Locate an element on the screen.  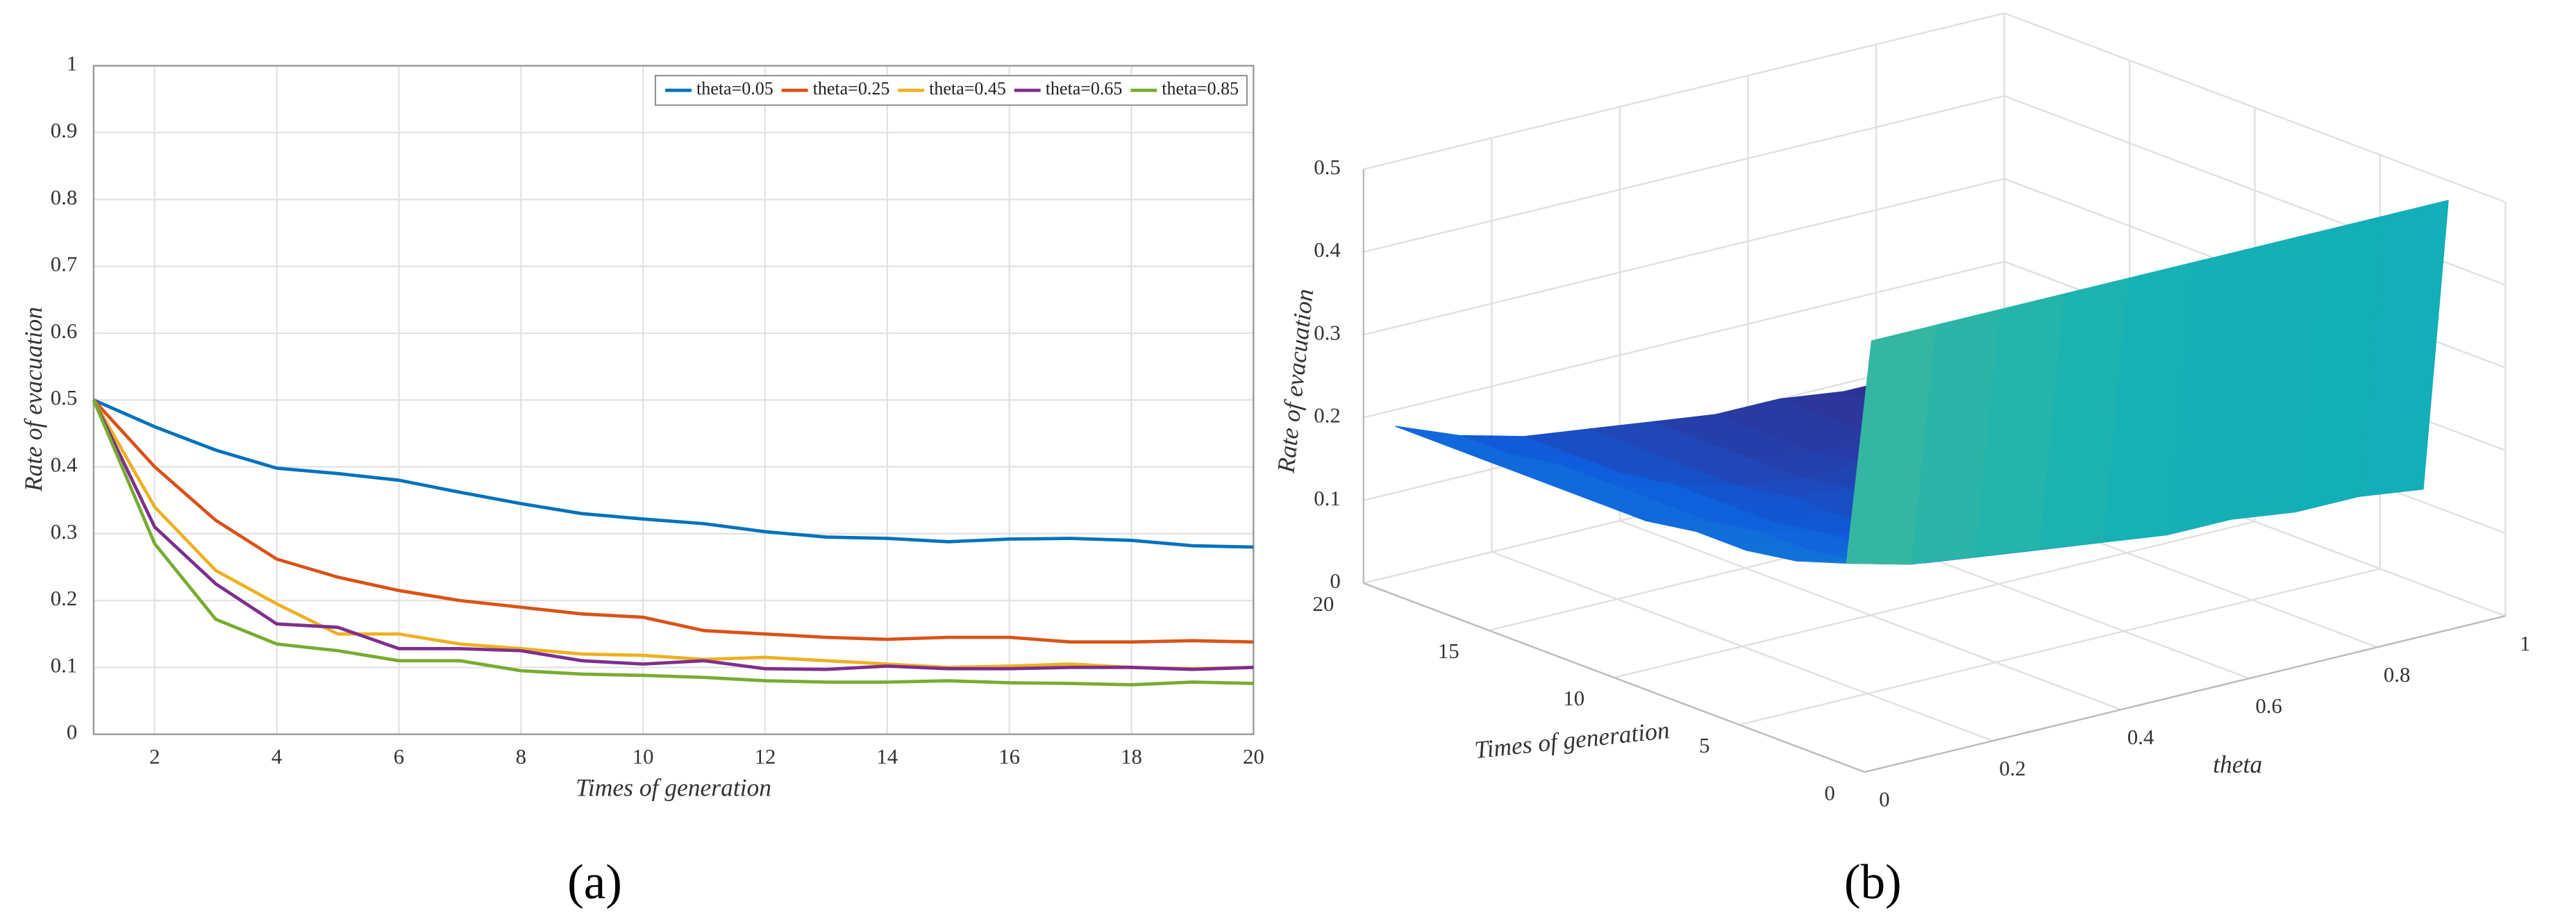
y-tick-label: 15 is located at coordinates (1449, 651).